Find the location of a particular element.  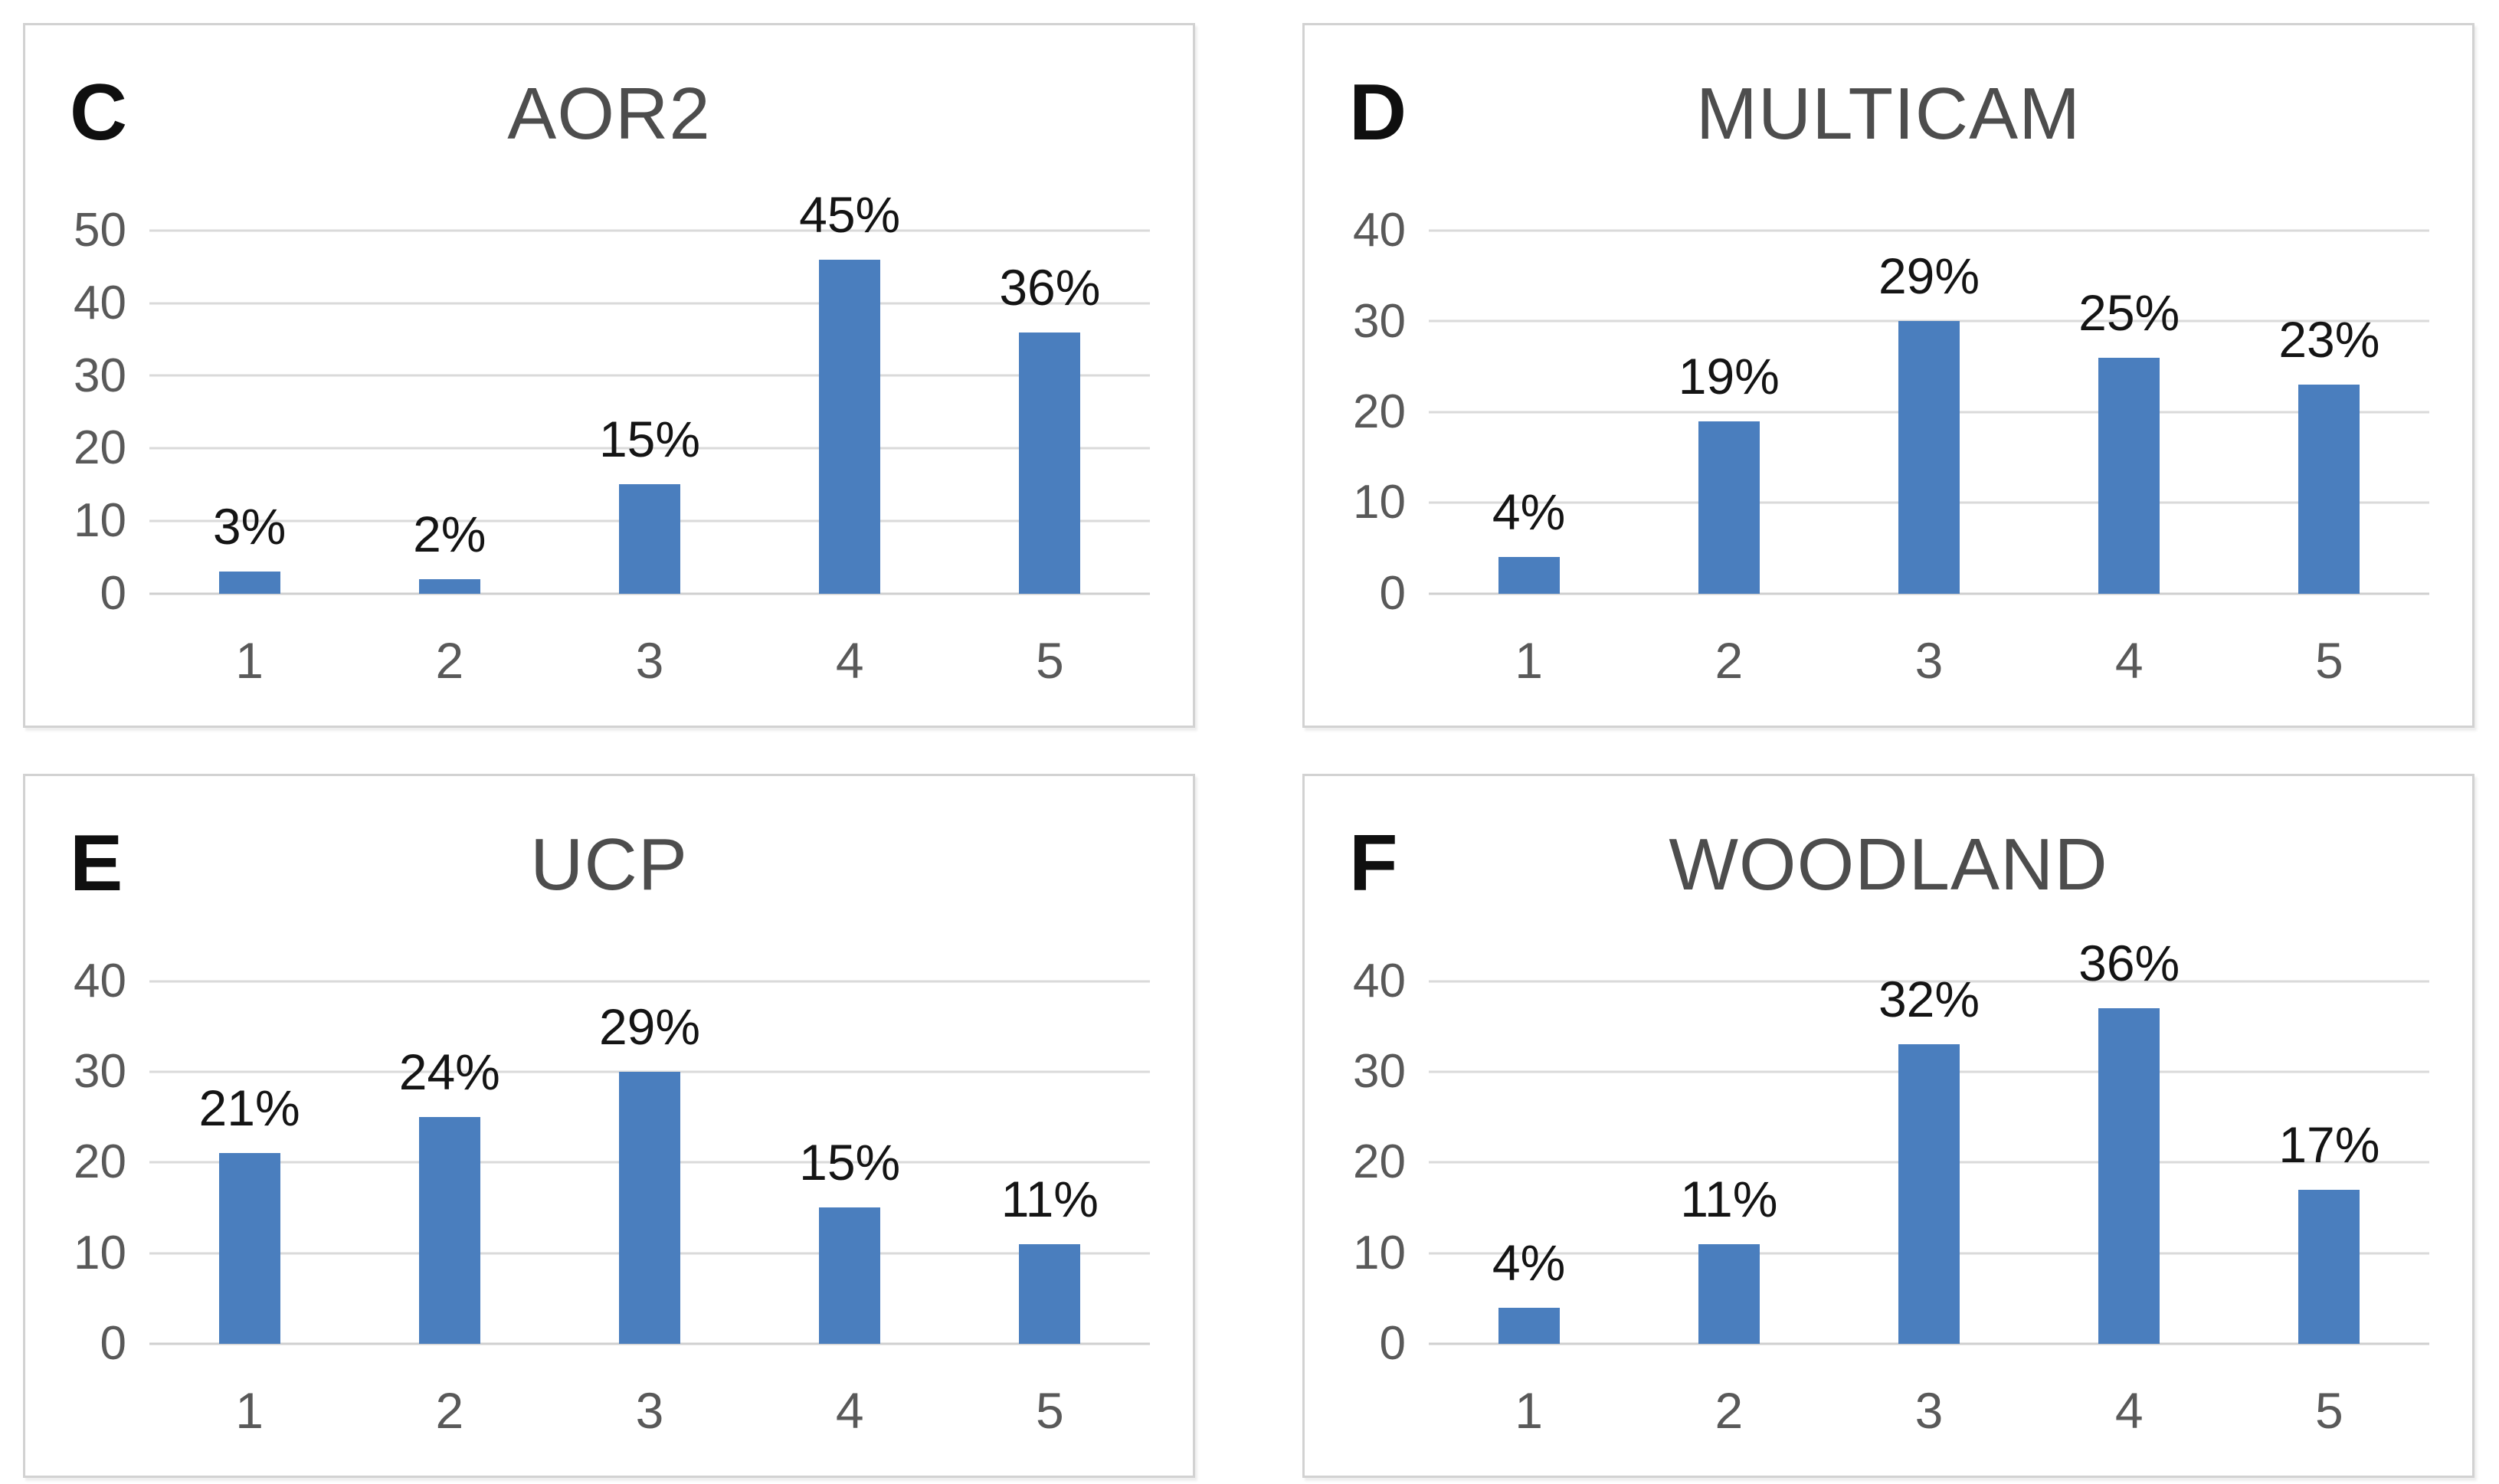

chart-title-multicam: MULTICAM is located at coordinates (1888, 114).